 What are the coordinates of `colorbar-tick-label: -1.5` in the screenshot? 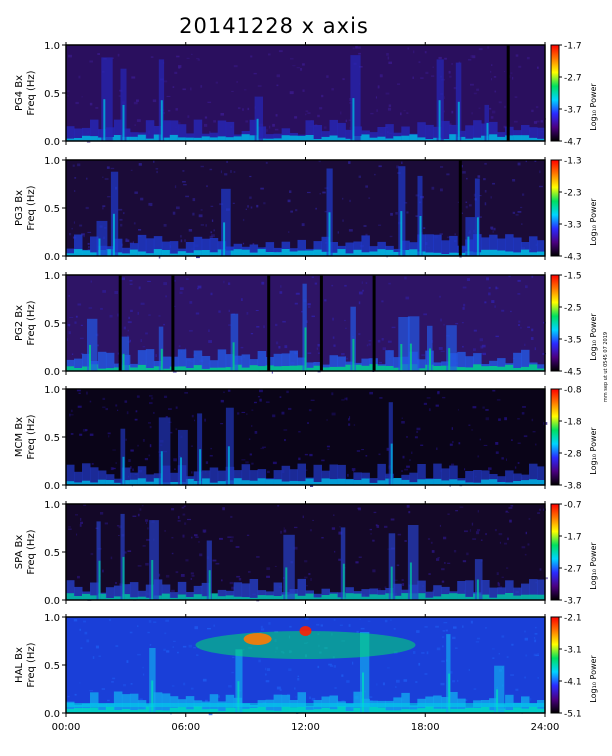 It's located at (573, 277).